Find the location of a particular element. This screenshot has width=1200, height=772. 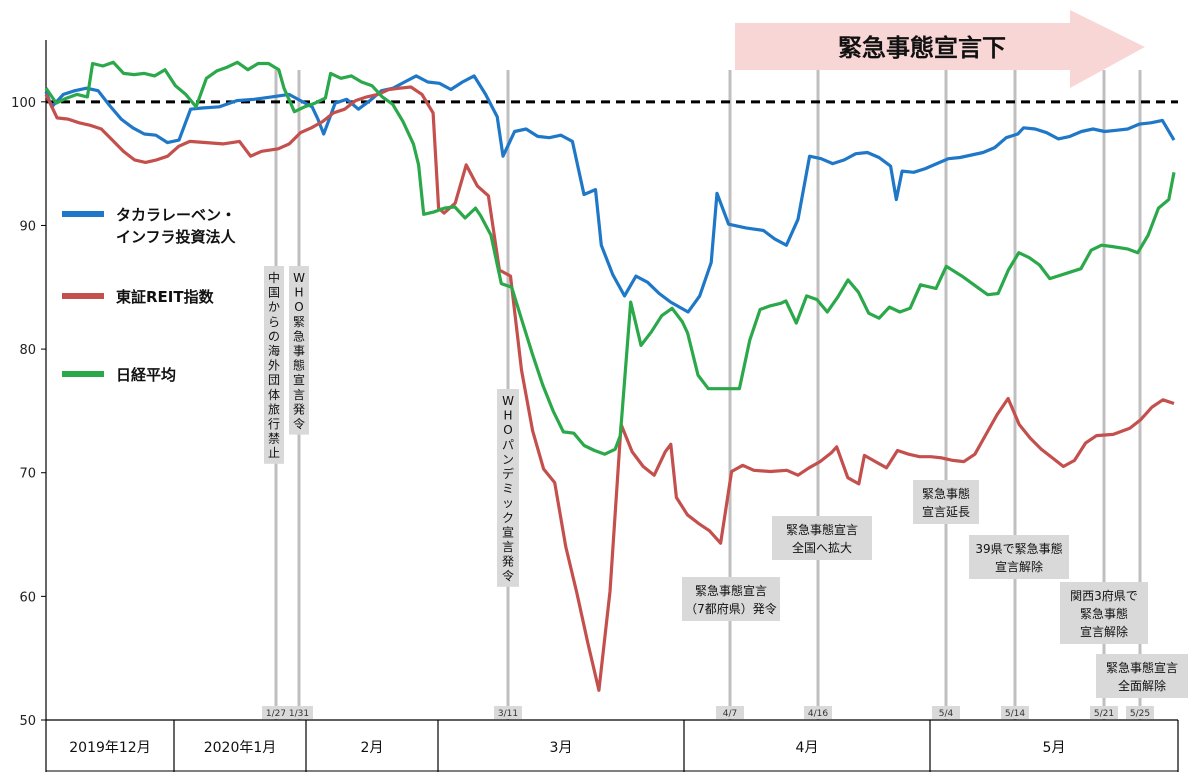

banner-arrow is located at coordinates (940, 49).